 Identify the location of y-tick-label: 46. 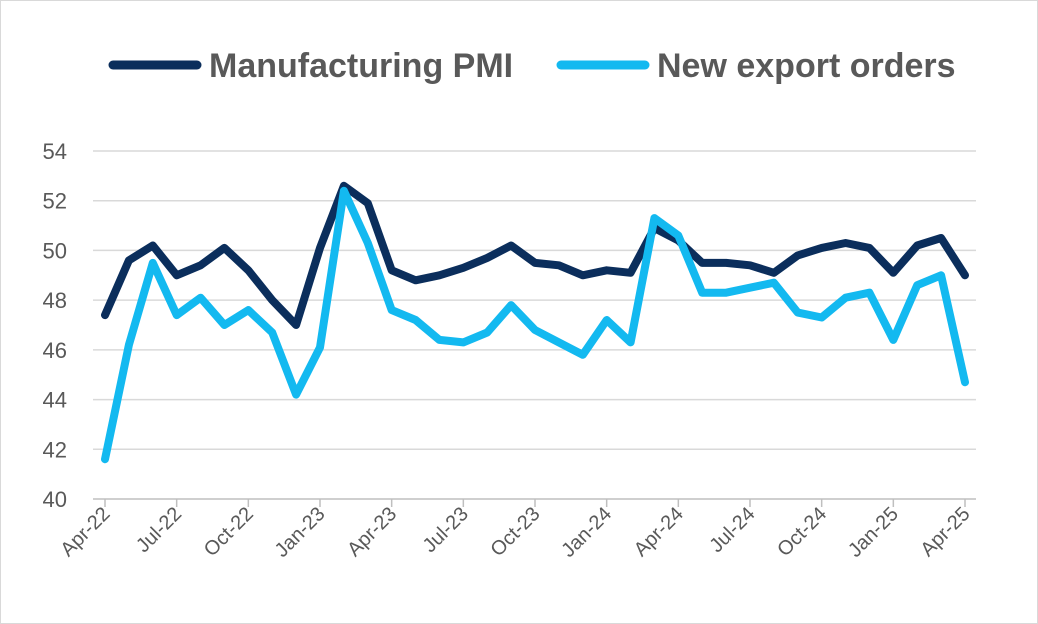
(55, 350).